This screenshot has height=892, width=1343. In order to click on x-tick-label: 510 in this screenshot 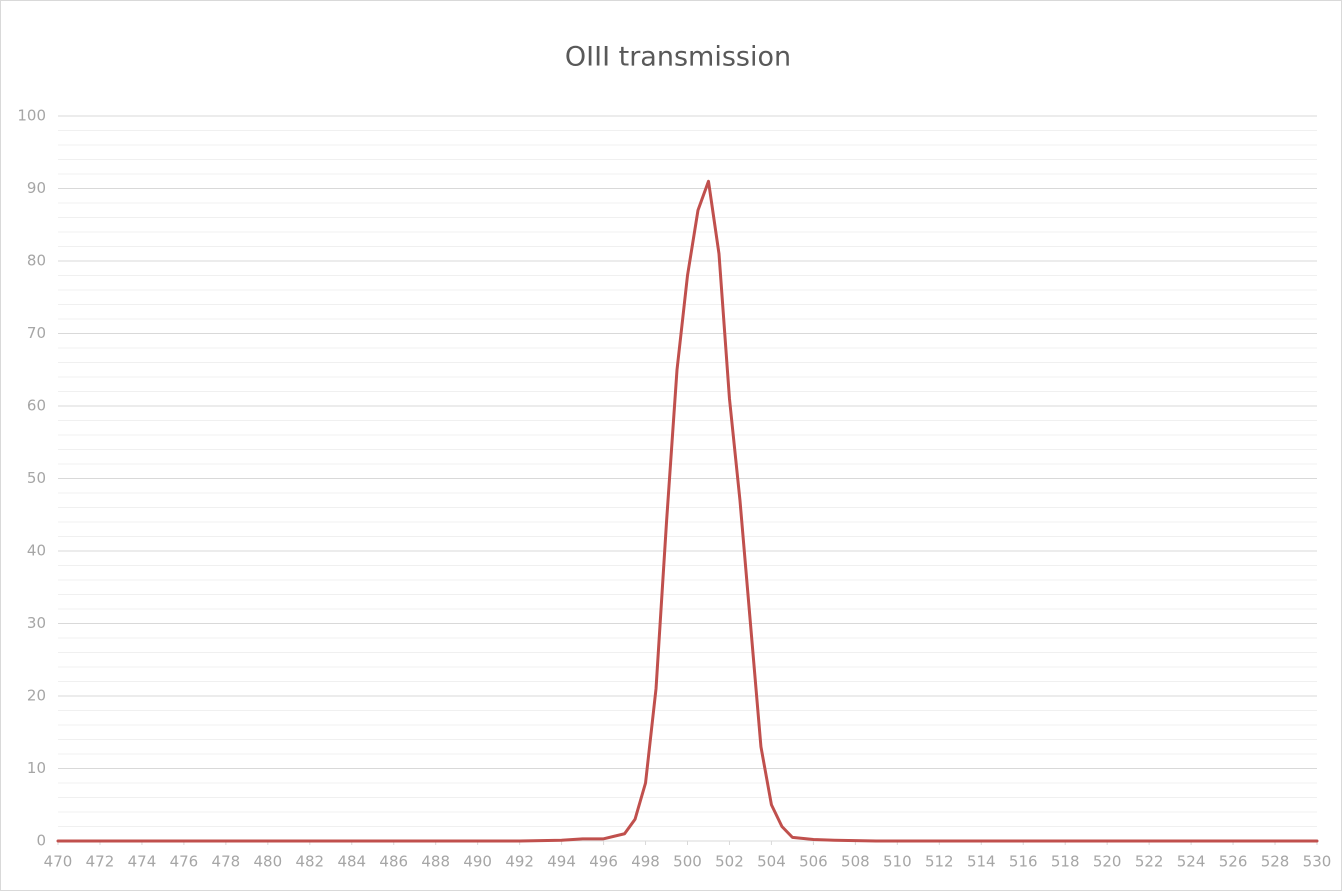, I will do `click(897, 862)`.